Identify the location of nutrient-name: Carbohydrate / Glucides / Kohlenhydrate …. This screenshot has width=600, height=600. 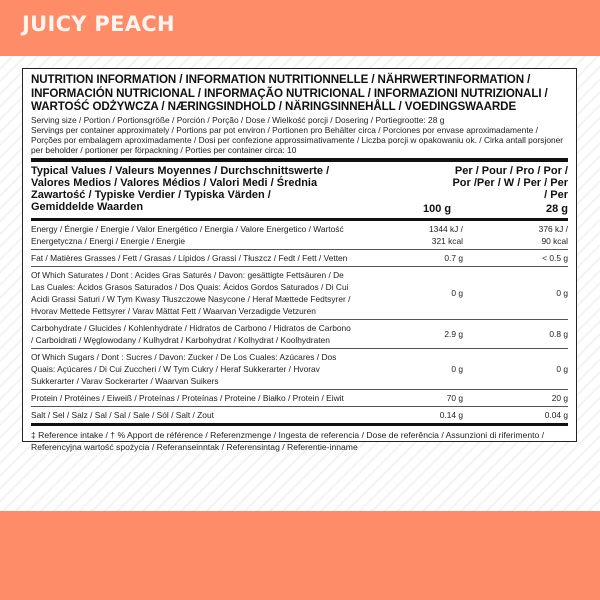
(212, 334).